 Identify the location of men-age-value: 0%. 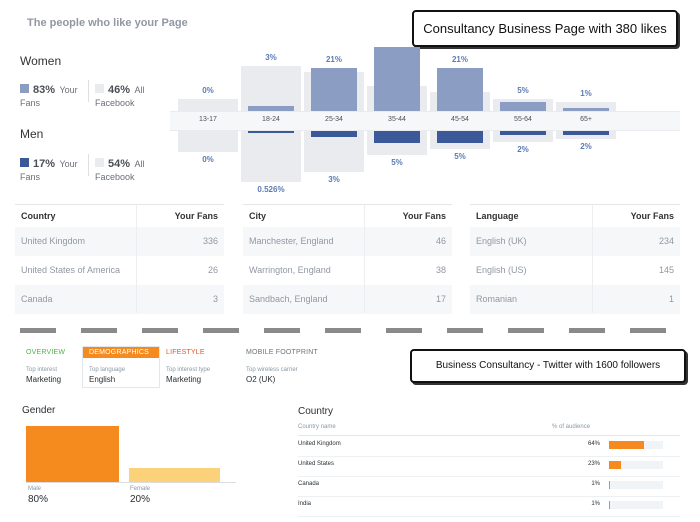
(208, 160).